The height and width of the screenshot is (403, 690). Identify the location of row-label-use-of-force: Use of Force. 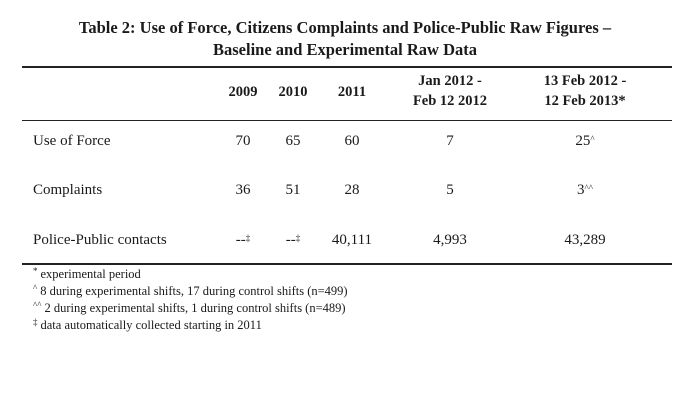
(72, 141).